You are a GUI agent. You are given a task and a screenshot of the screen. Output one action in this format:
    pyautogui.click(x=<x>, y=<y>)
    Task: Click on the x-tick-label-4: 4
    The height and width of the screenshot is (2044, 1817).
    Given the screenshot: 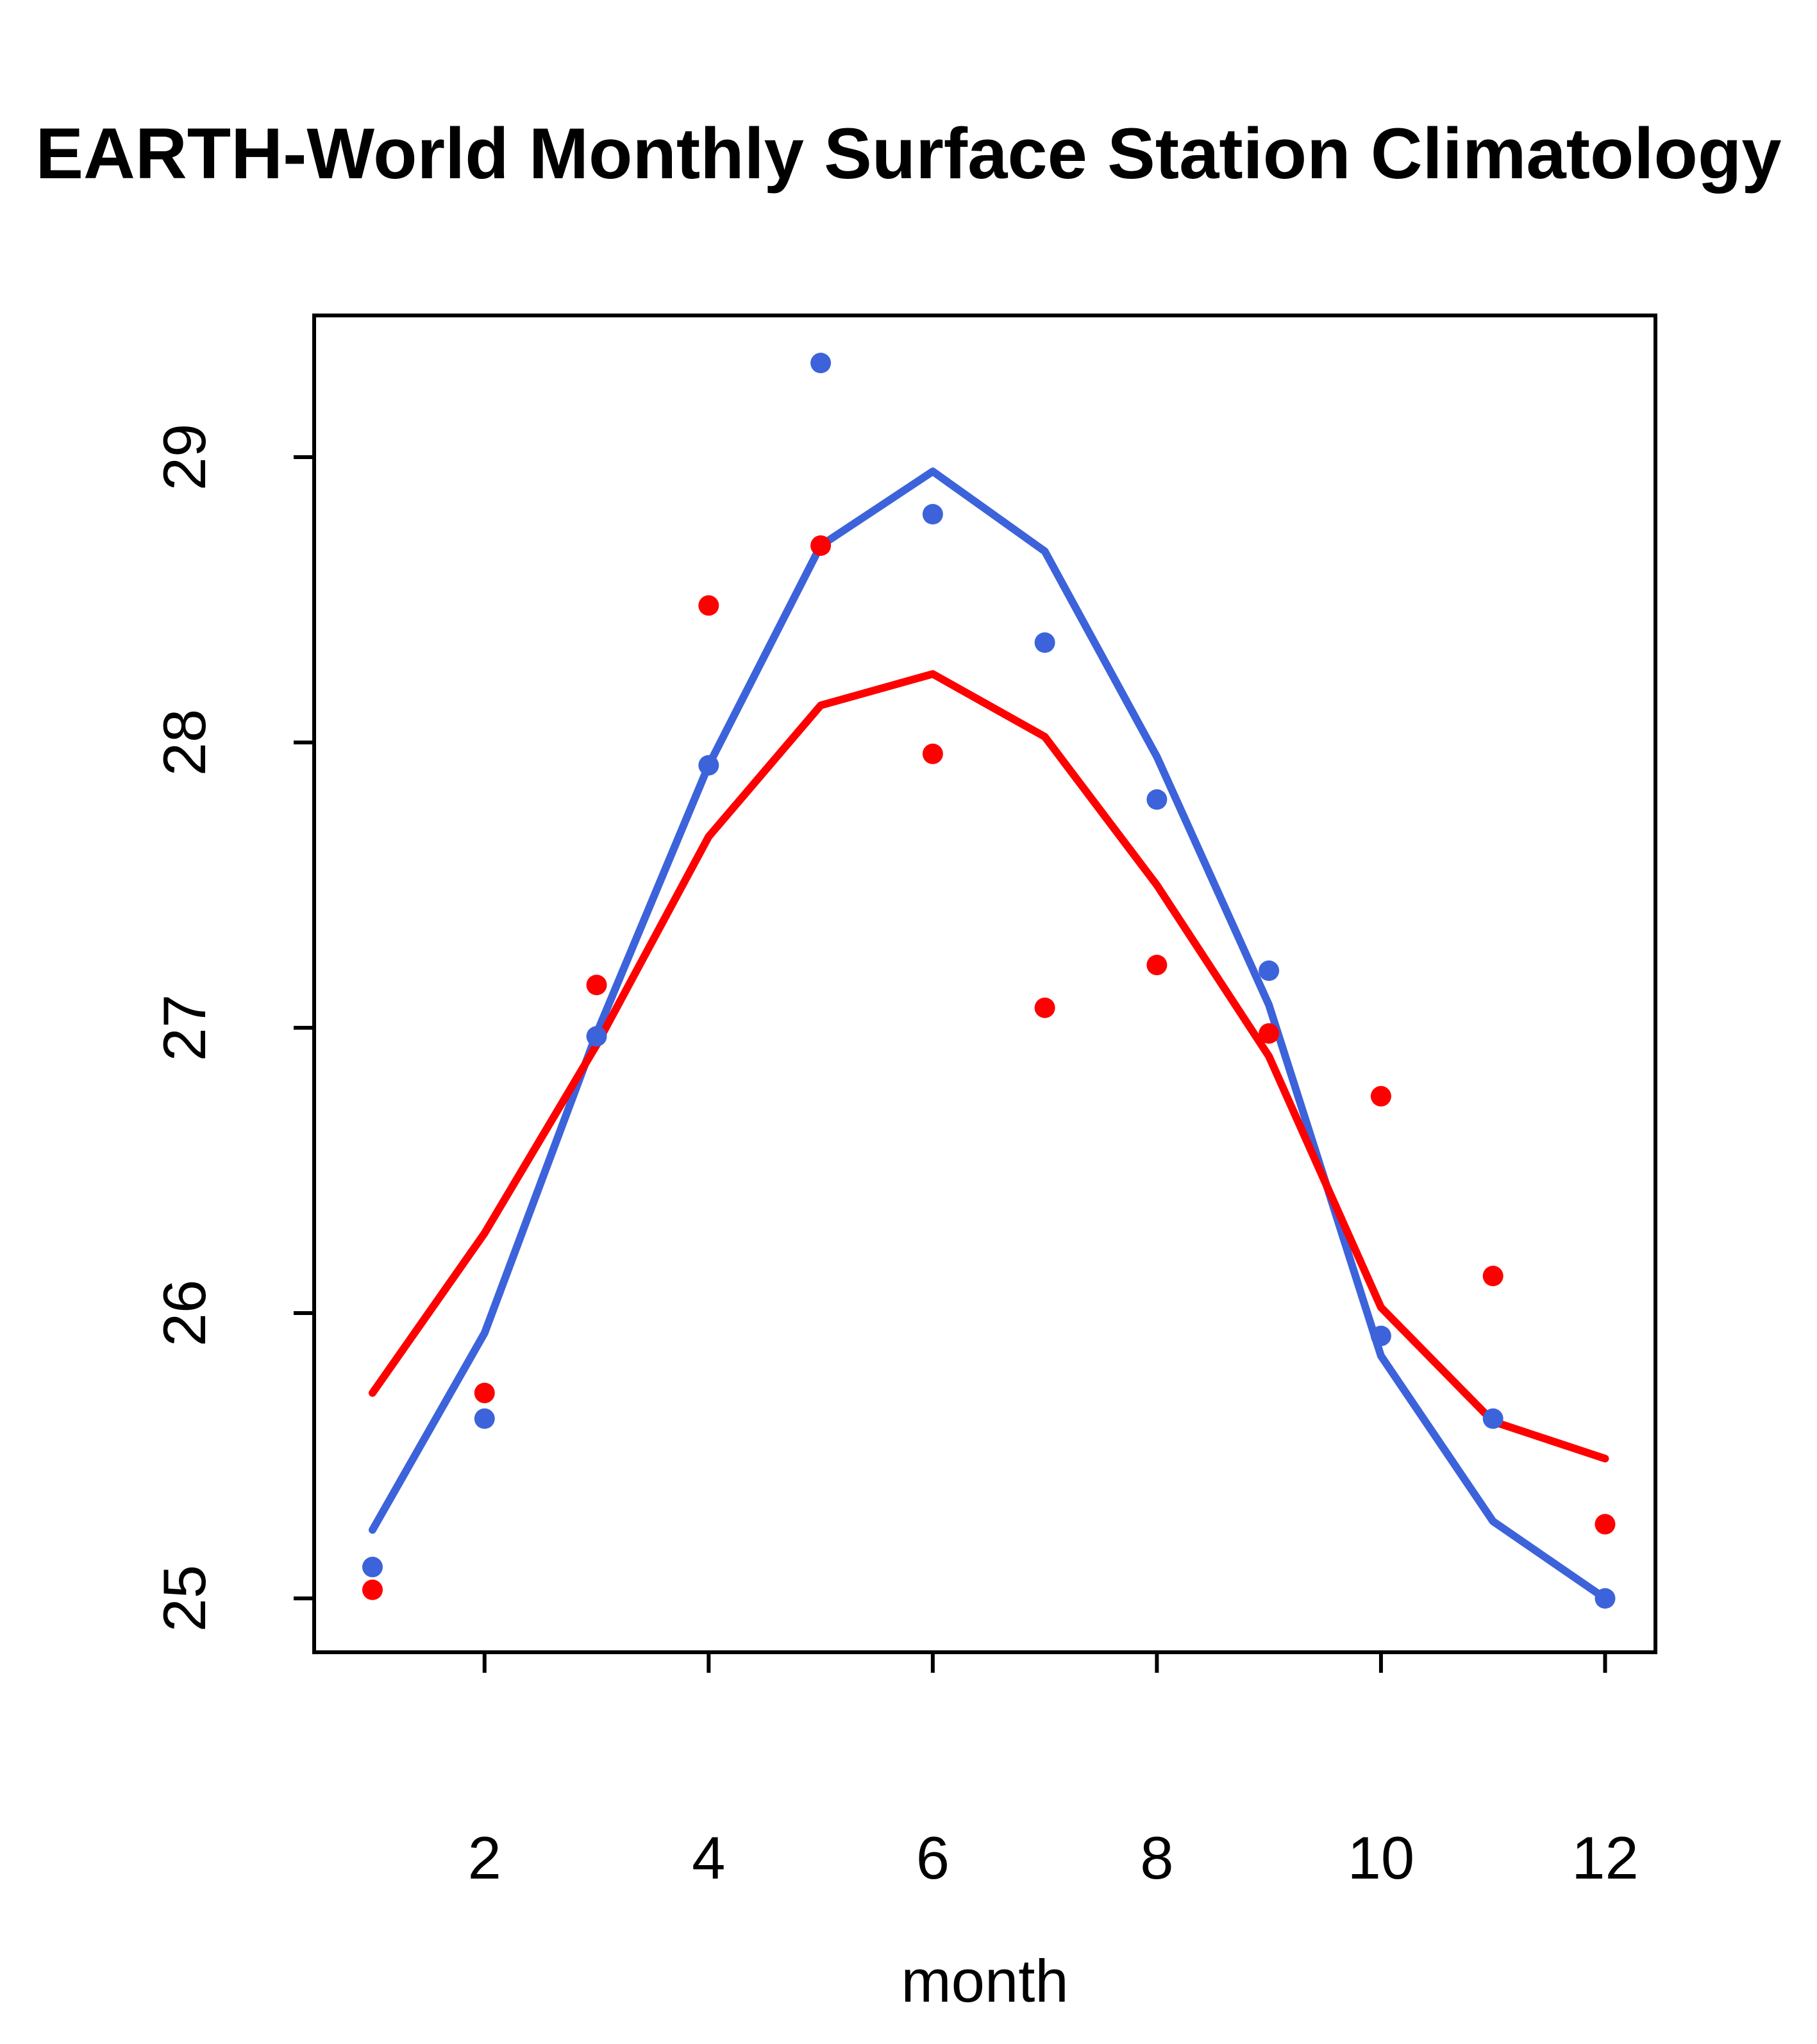 What is the action you would take?
    pyautogui.click(x=708, y=1857)
    